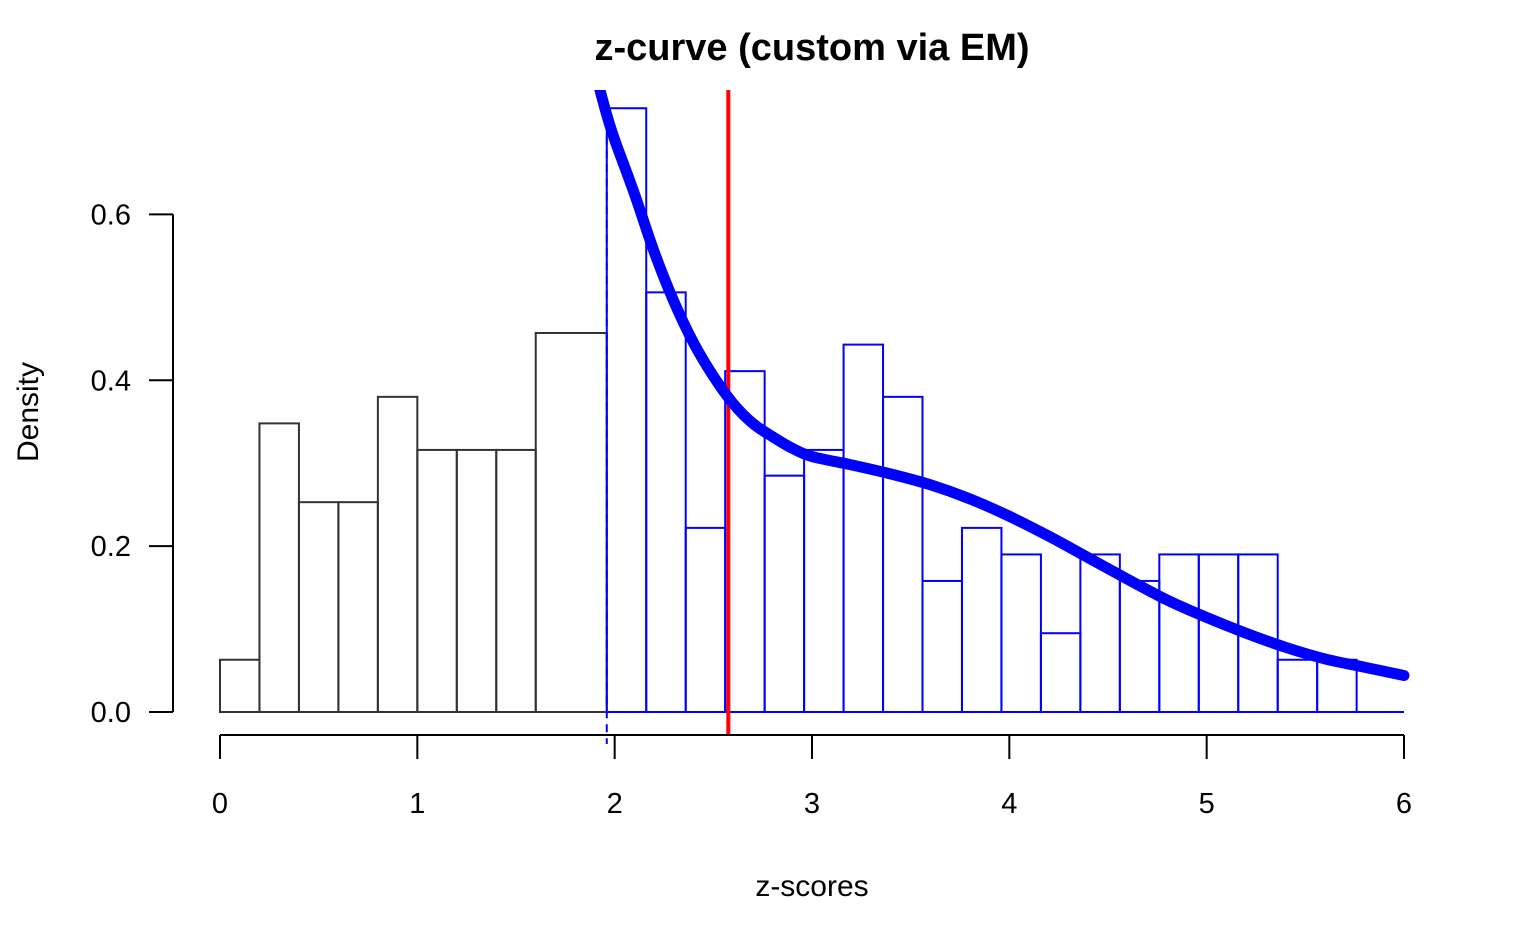 Image resolution: width=1540 pixels, height=951 pixels. What do you see at coordinates (28, 412) in the screenshot?
I see `y-axis-label: Density` at bounding box center [28, 412].